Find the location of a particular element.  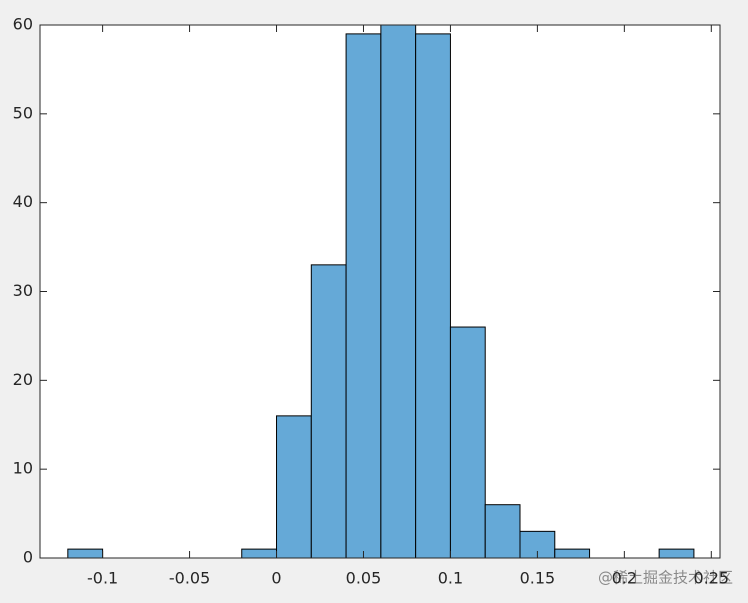

x-tick-label: 0.15 is located at coordinates (538, 578).